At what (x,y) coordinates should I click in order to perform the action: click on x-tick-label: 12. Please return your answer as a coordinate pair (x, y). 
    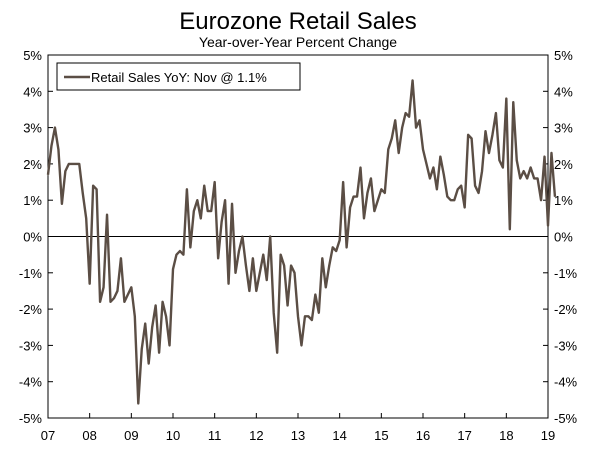
    Looking at the image, I should click on (256, 435).